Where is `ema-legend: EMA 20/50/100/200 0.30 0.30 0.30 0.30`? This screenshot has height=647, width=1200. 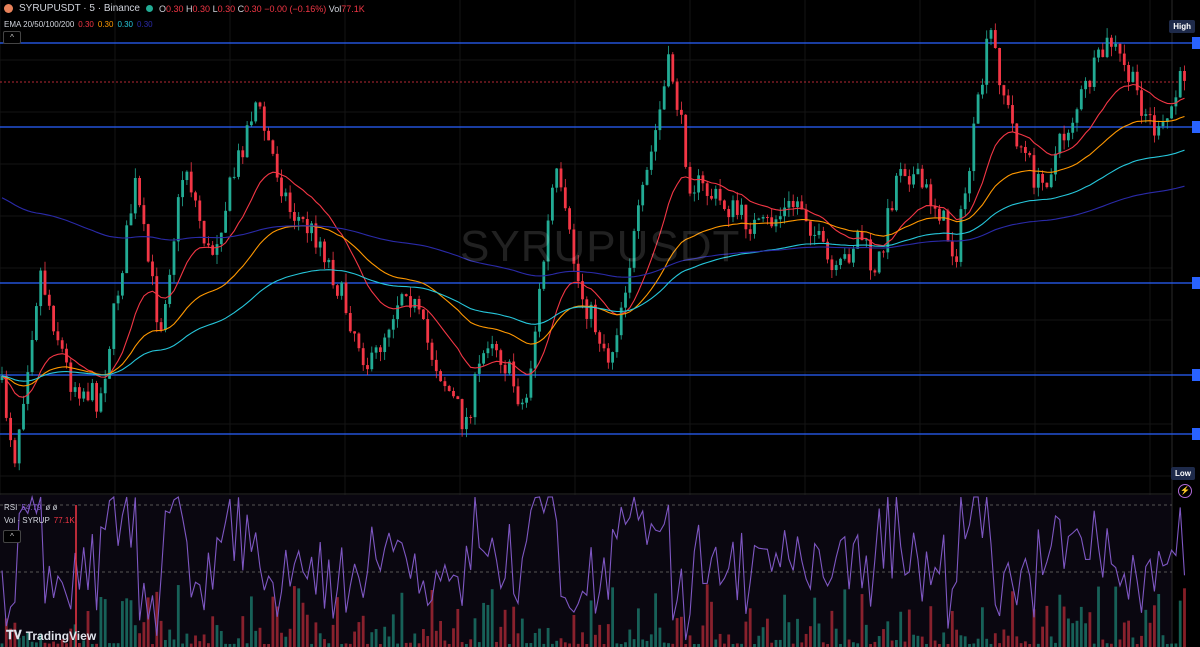 ema-legend: EMA 20/50/100/200 0.30 0.30 0.30 0.30 is located at coordinates (78, 24).